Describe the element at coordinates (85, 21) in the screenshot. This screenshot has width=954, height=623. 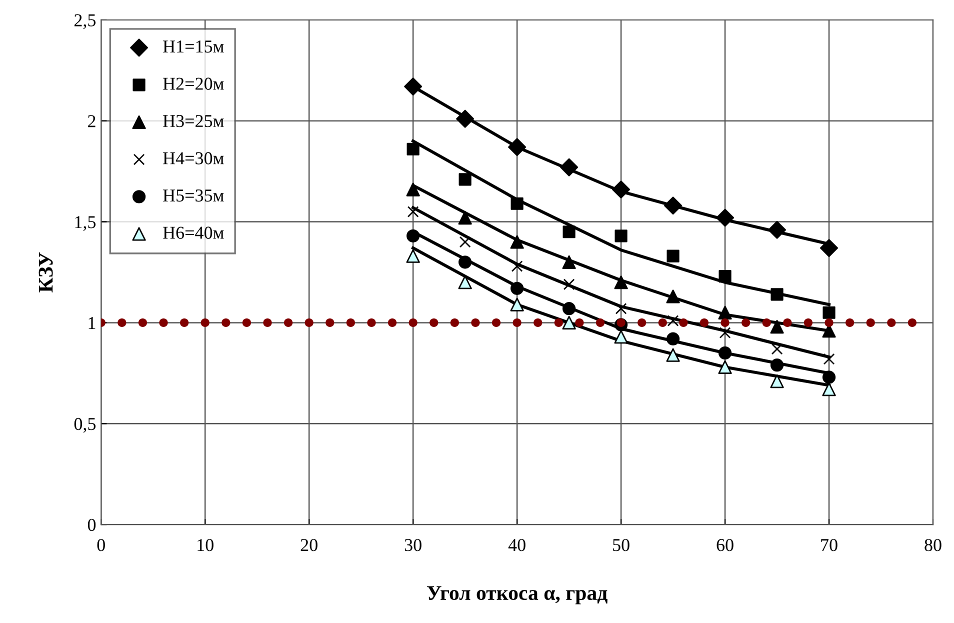
I see `y-tick-label: 2,5` at that location.